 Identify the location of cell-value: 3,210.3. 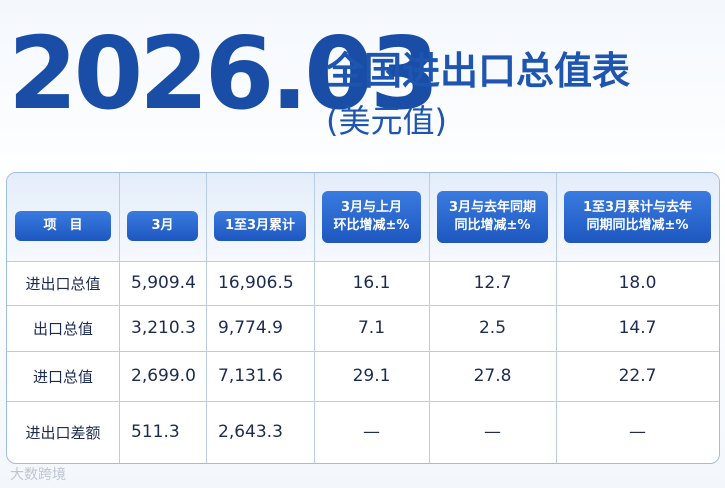
(163, 328).